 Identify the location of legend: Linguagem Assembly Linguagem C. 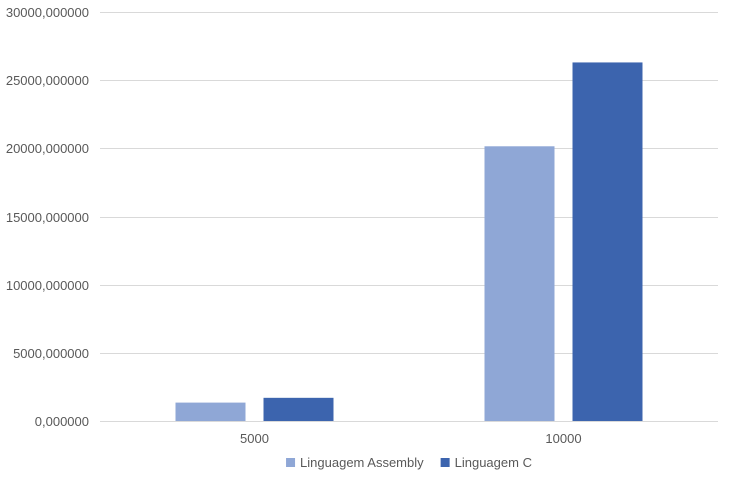
(409, 462).